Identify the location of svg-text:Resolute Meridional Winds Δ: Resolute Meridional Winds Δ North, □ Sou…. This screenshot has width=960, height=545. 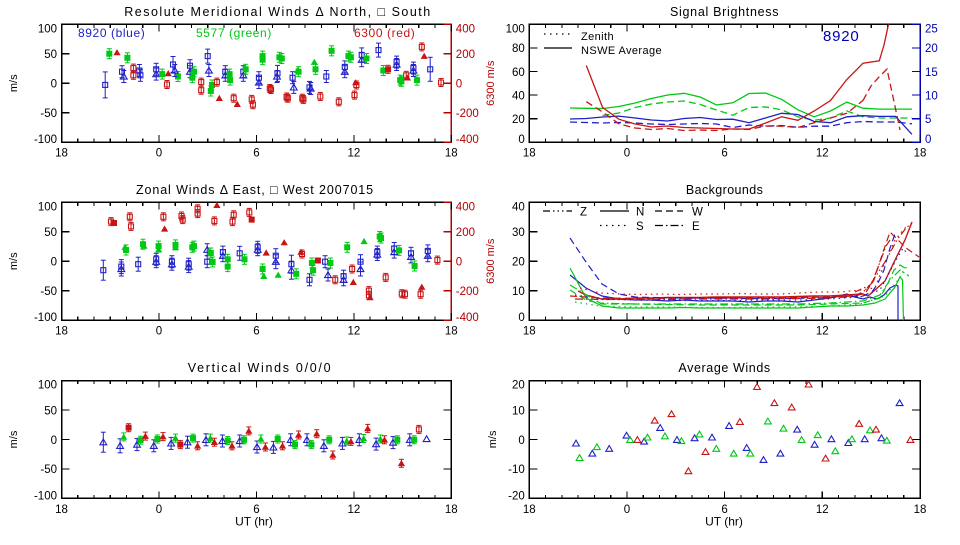
(277, 12).